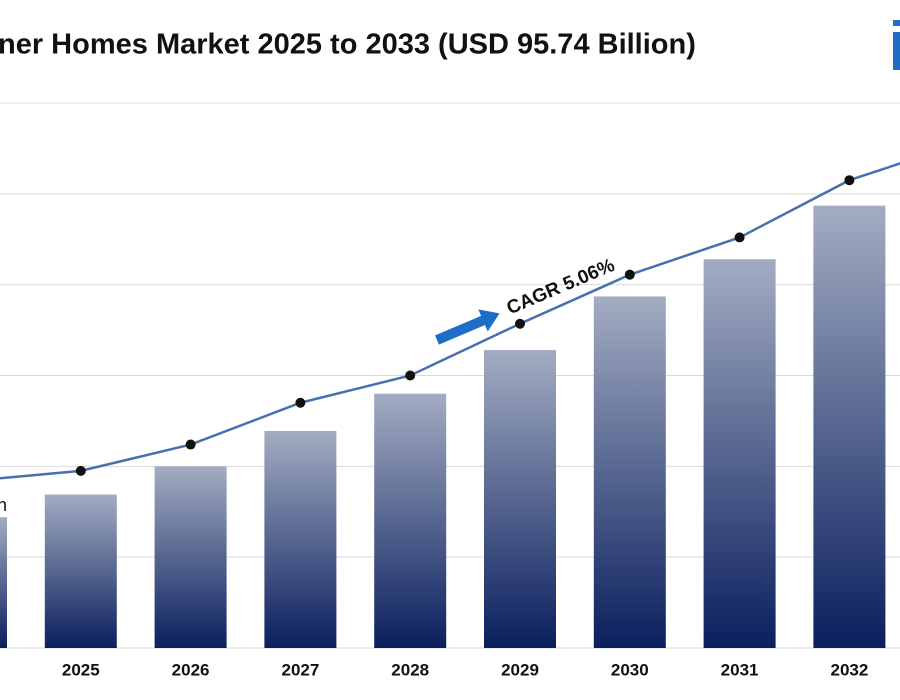 This screenshot has height=700, width=900. What do you see at coordinates (520, 669) in the screenshot?
I see `x-tick-label: 2029` at bounding box center [520, 669].